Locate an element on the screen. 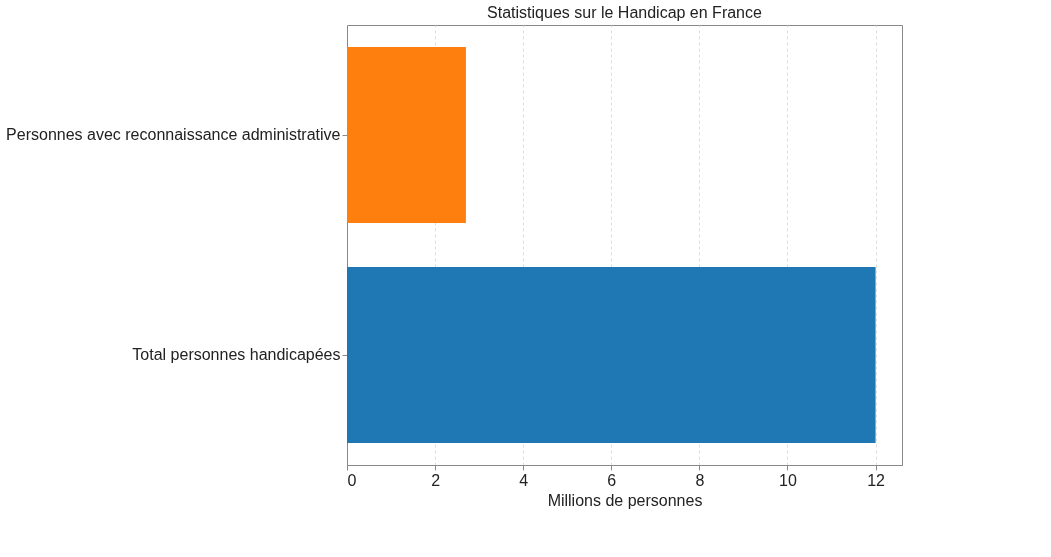 The image size is (1051, 557). x-tick-label: 4 is located at coordinates (524, 480).